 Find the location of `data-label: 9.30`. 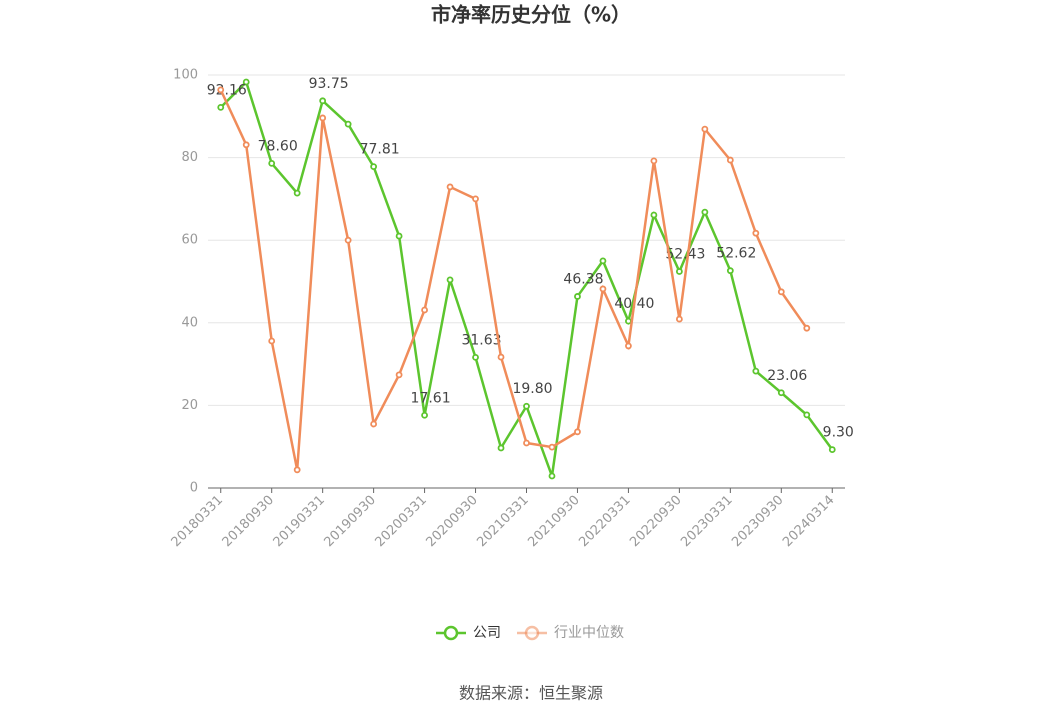

data-label: 9.30 is located at coordinates (838, 433).